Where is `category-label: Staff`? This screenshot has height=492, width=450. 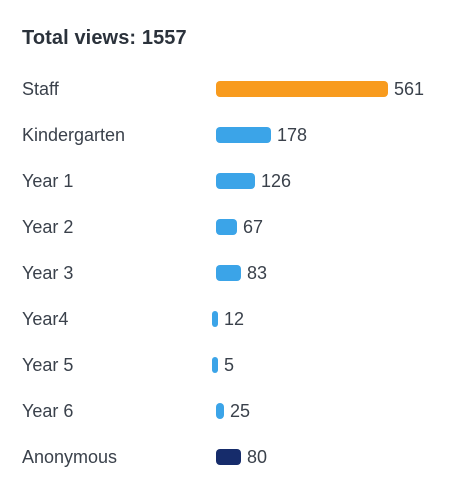
category-label: Staff is located at coordinates (40, 89).